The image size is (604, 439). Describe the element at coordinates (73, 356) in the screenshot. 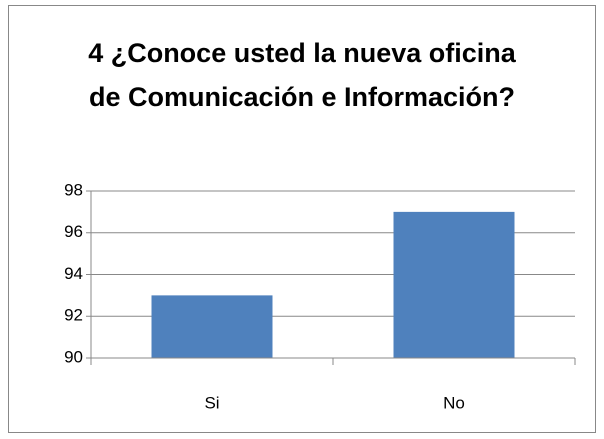

I see `y-tick-label: 90` at that location.